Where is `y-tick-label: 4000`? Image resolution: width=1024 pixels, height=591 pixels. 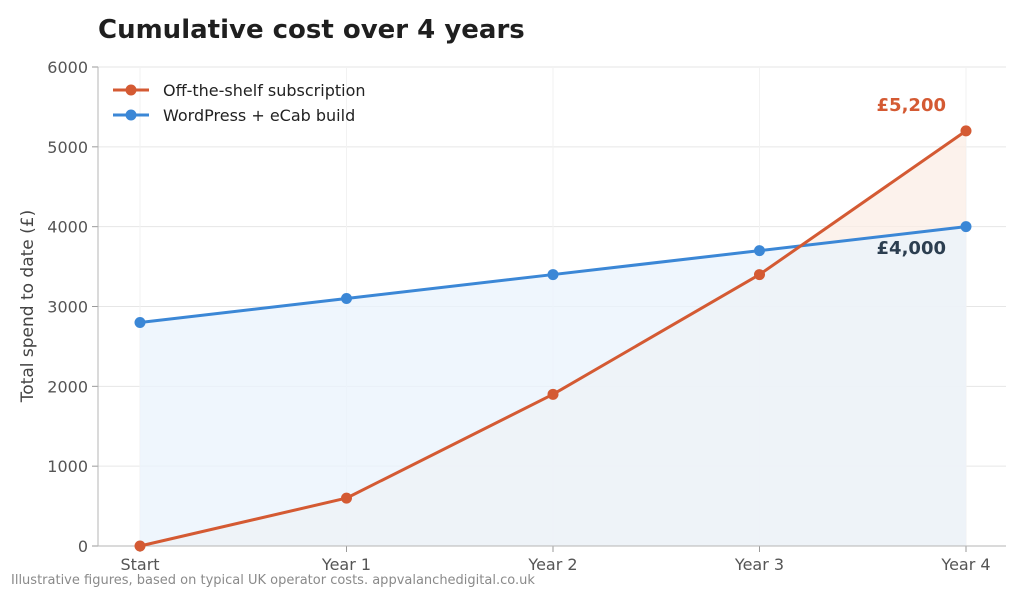 y-tick-label: 4000 is located at coordinates (67, 227).